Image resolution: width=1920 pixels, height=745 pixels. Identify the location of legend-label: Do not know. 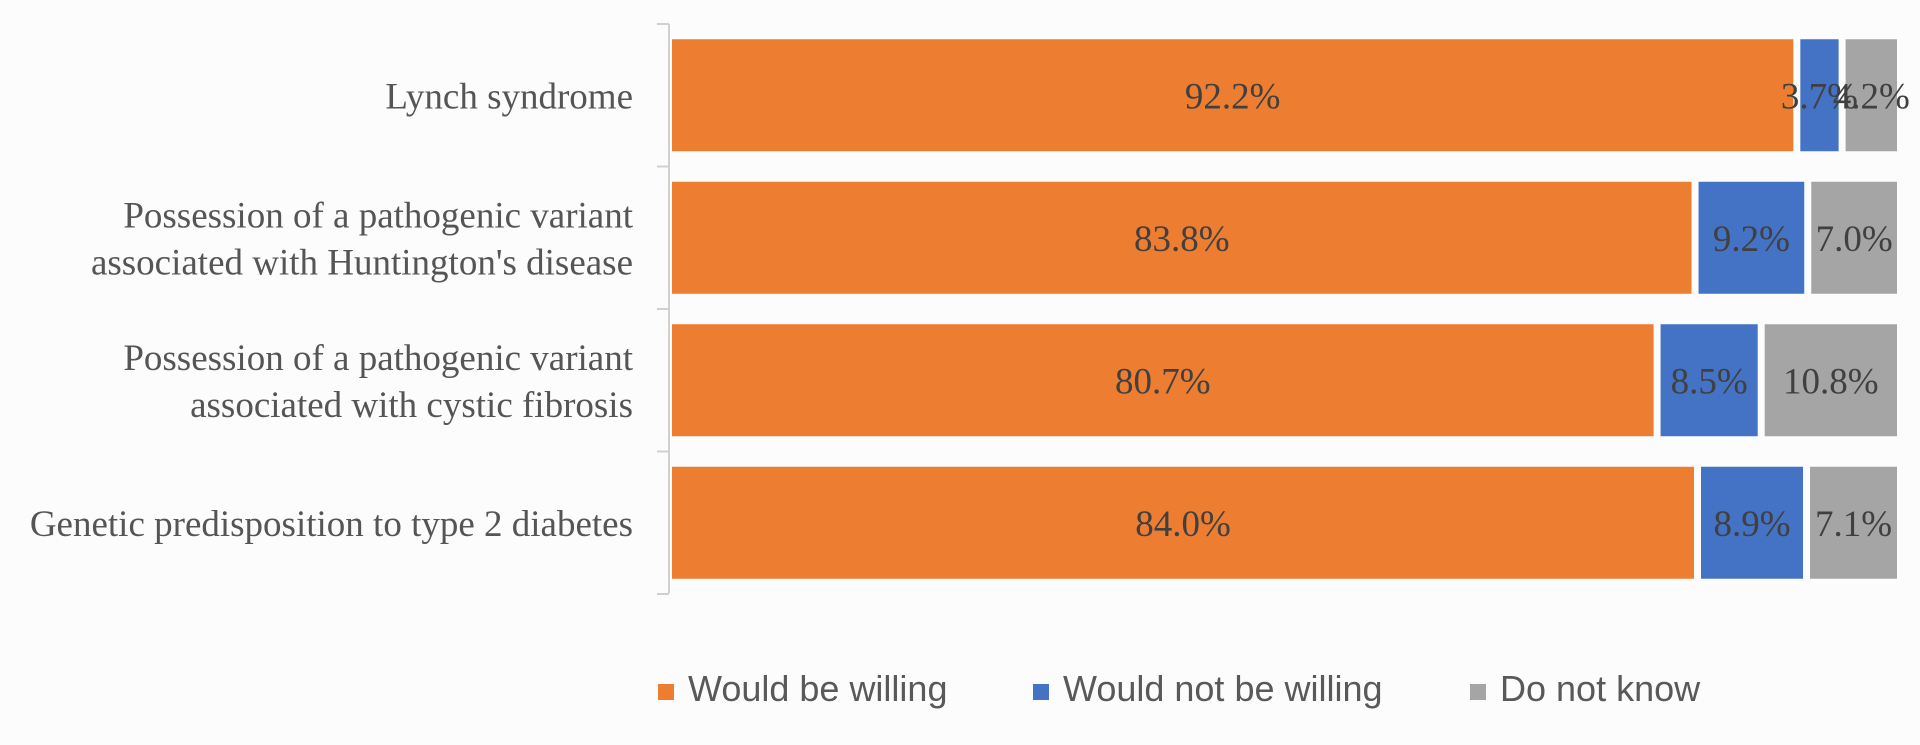
(1600, 688).